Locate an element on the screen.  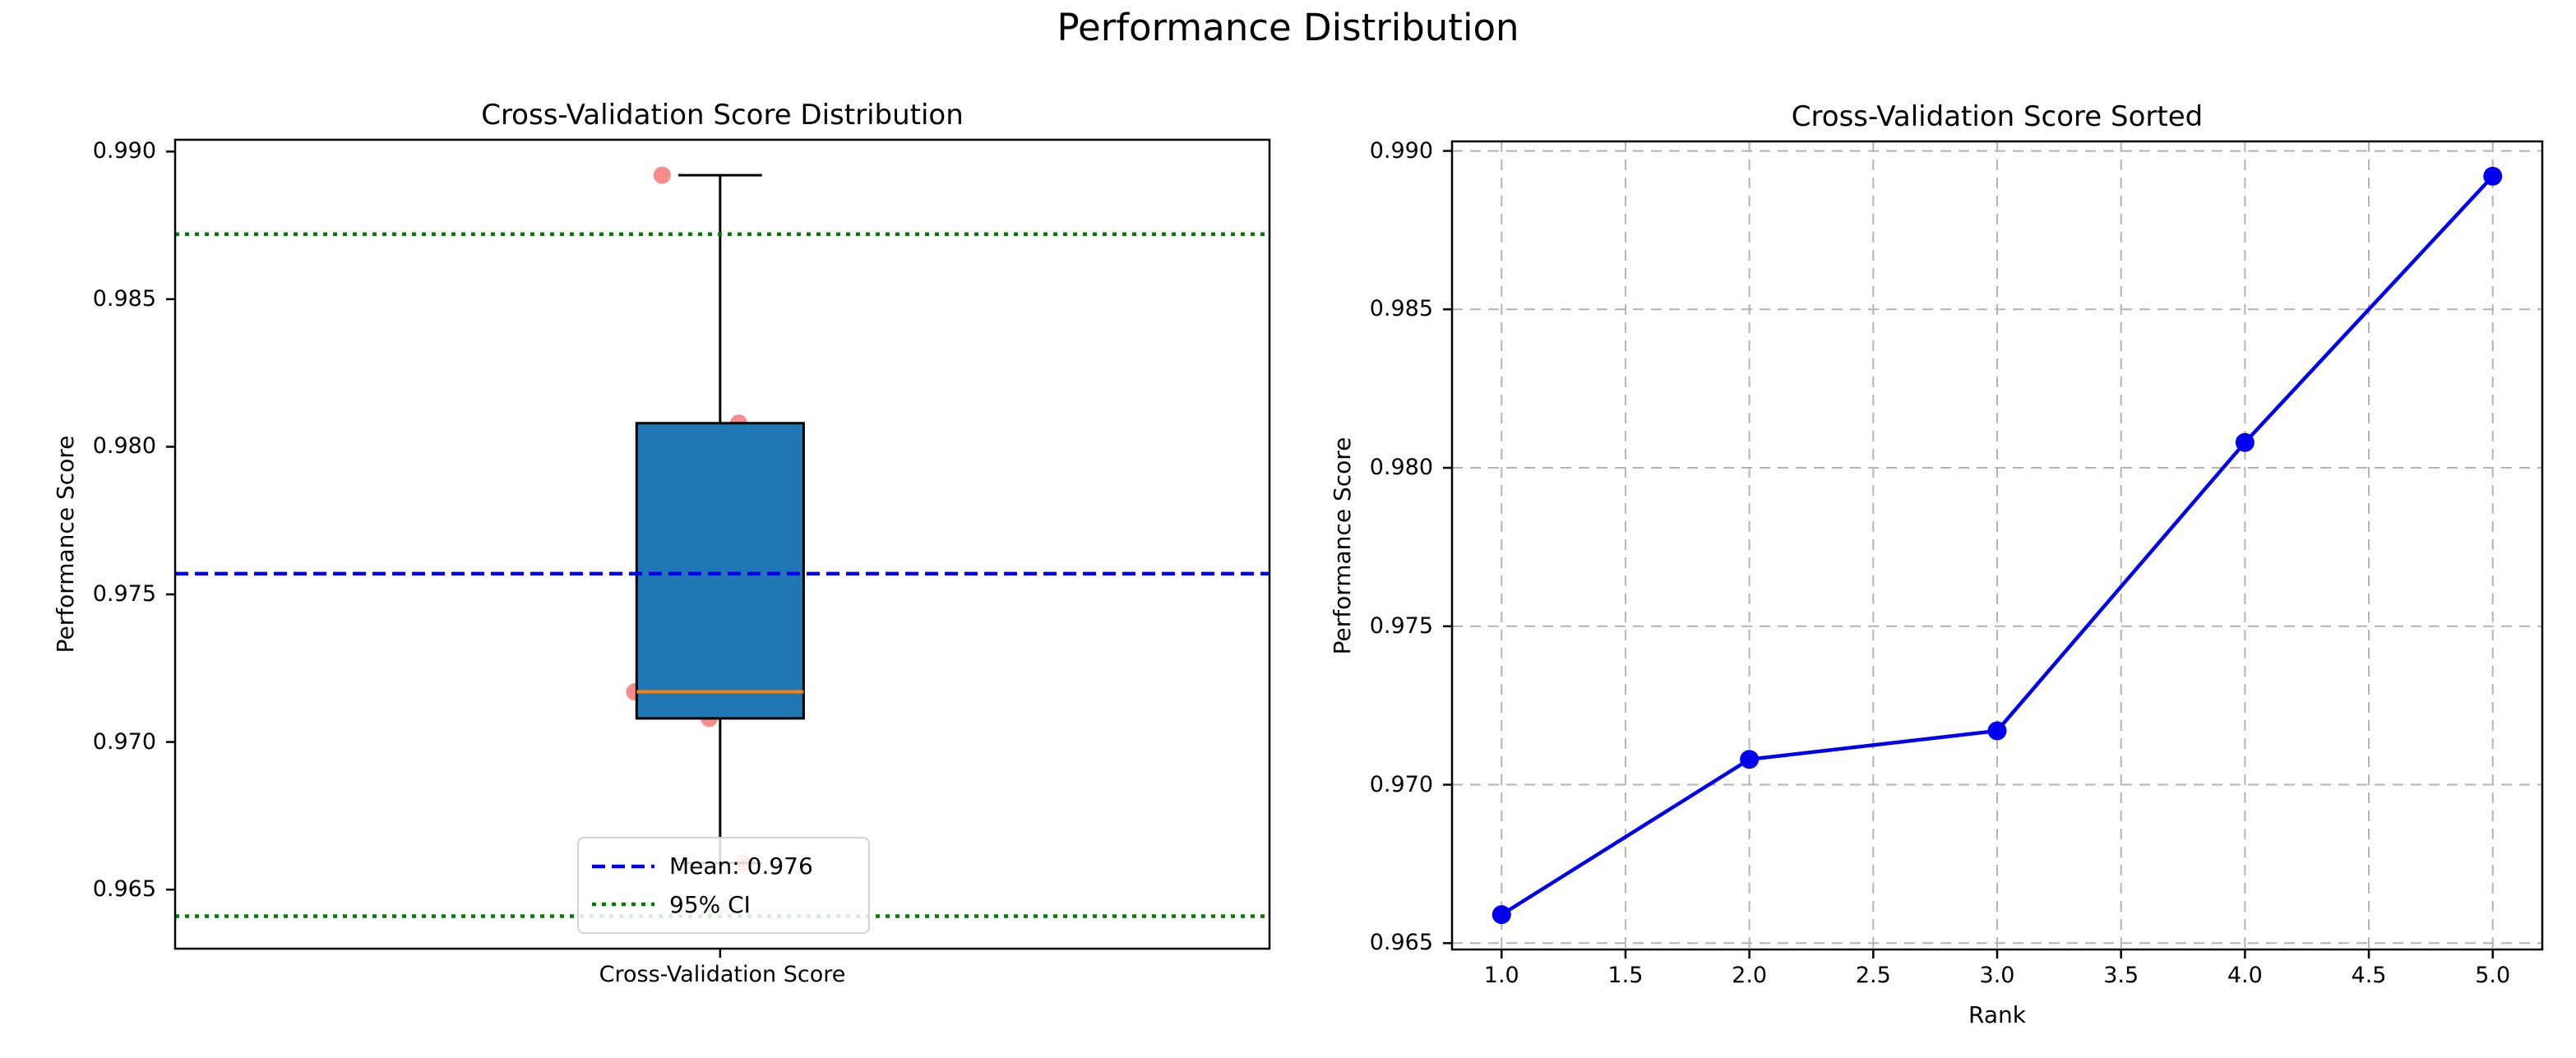
legend-label: 95% CI is located at coordinates (710, 904).